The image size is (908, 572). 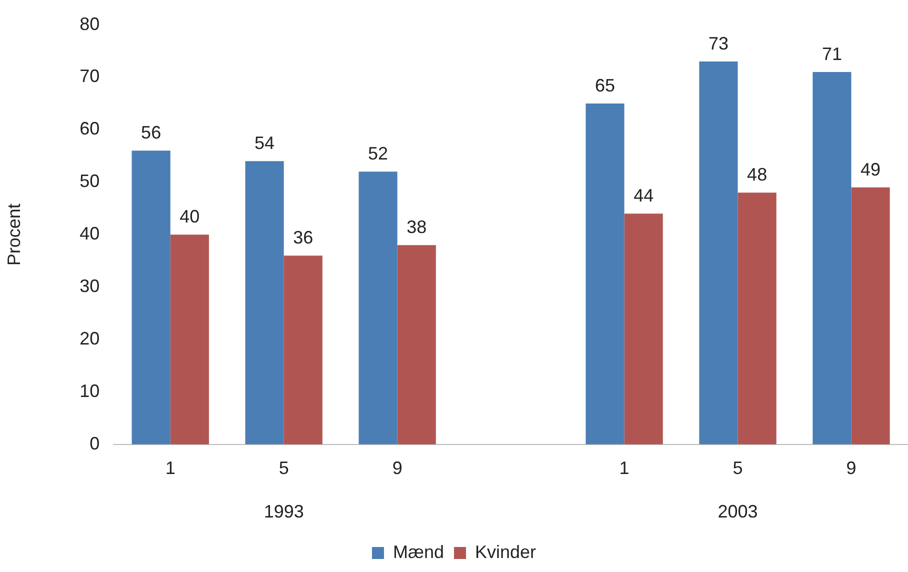 What do you see at coordinates (90, 24) in the screenshot?
I see `y-tick-label: 80` at bounding box center [90, 24].